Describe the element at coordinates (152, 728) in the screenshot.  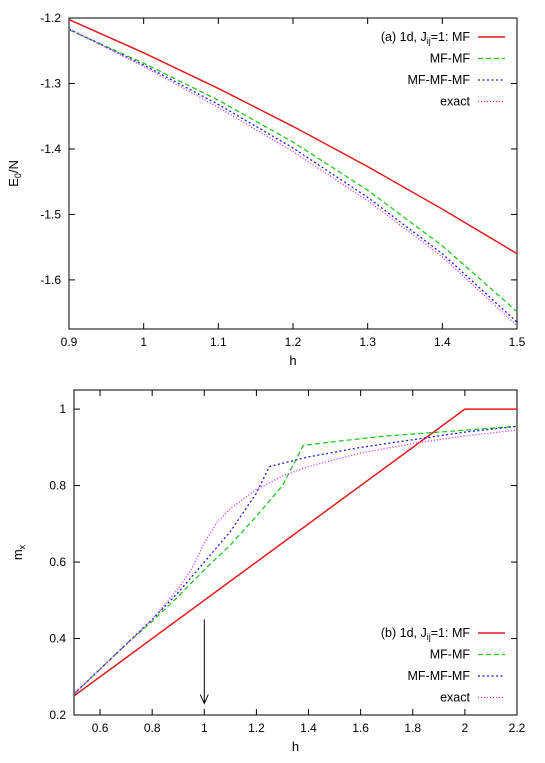
I see `x-tick-label: 0.8` at that location.